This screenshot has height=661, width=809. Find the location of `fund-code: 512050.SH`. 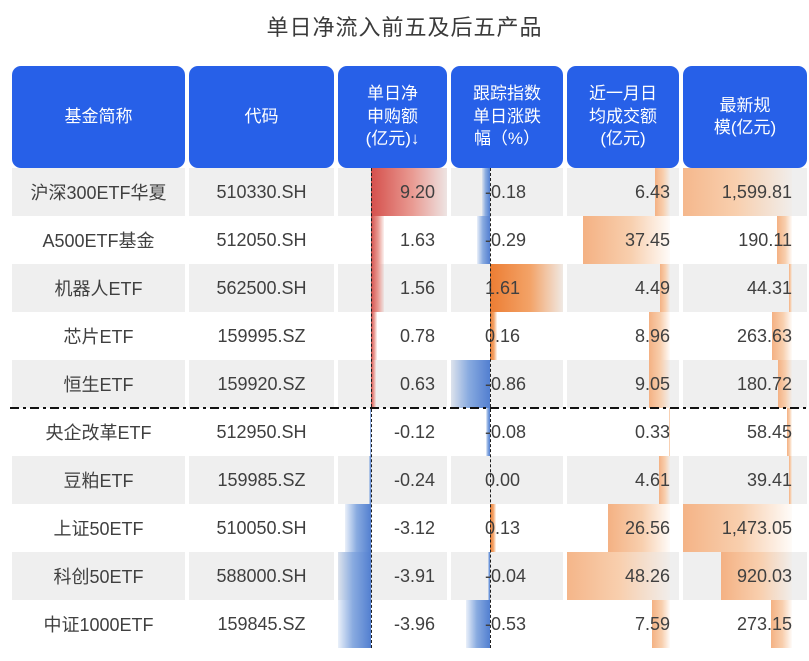

fund-code: 512050.SH is located at coordinates (261, 239).